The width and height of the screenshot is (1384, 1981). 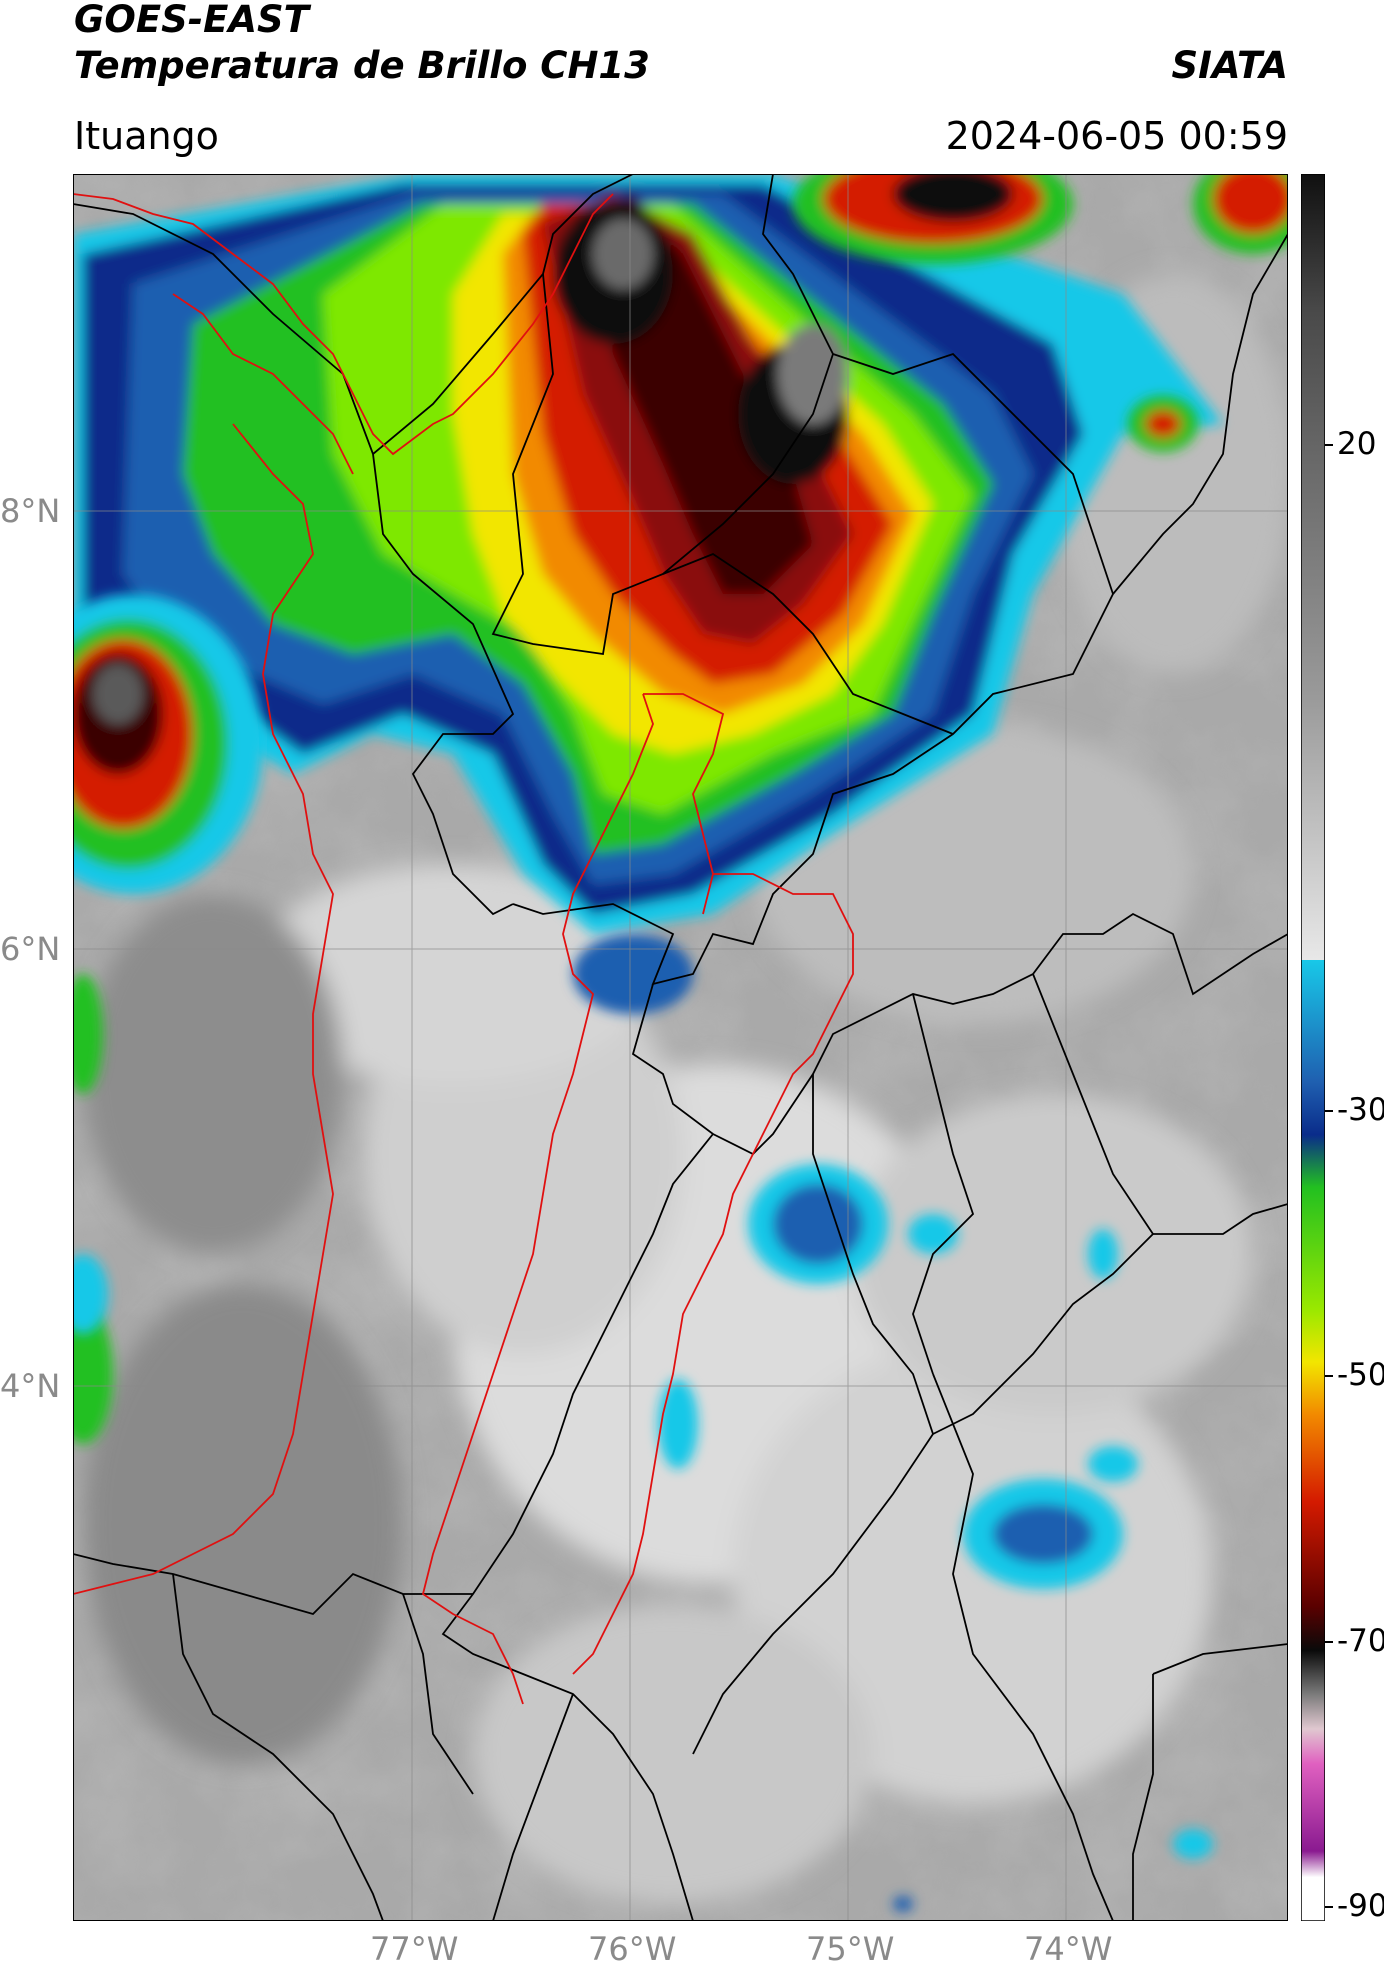 What do you see at coordinates (414, 1949) in the screenshot?
I see `lon-label-77w: 77°W` at bounding box center [414, 1949].